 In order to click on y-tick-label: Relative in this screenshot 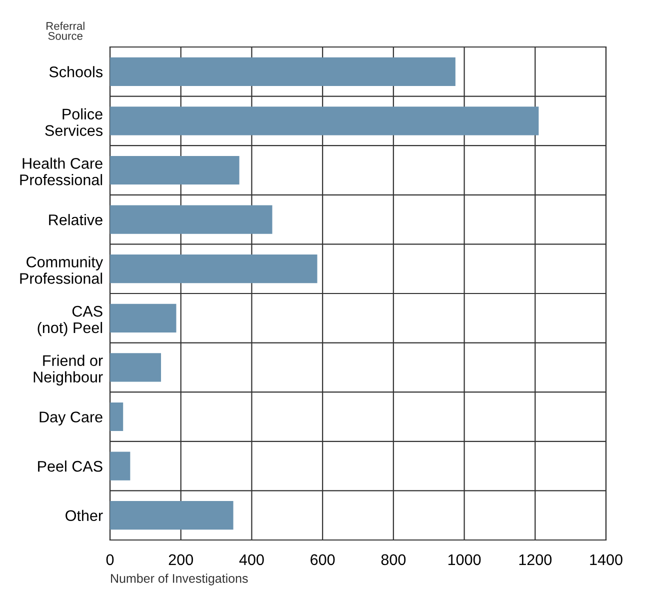, I will do `click(75, 220)`.